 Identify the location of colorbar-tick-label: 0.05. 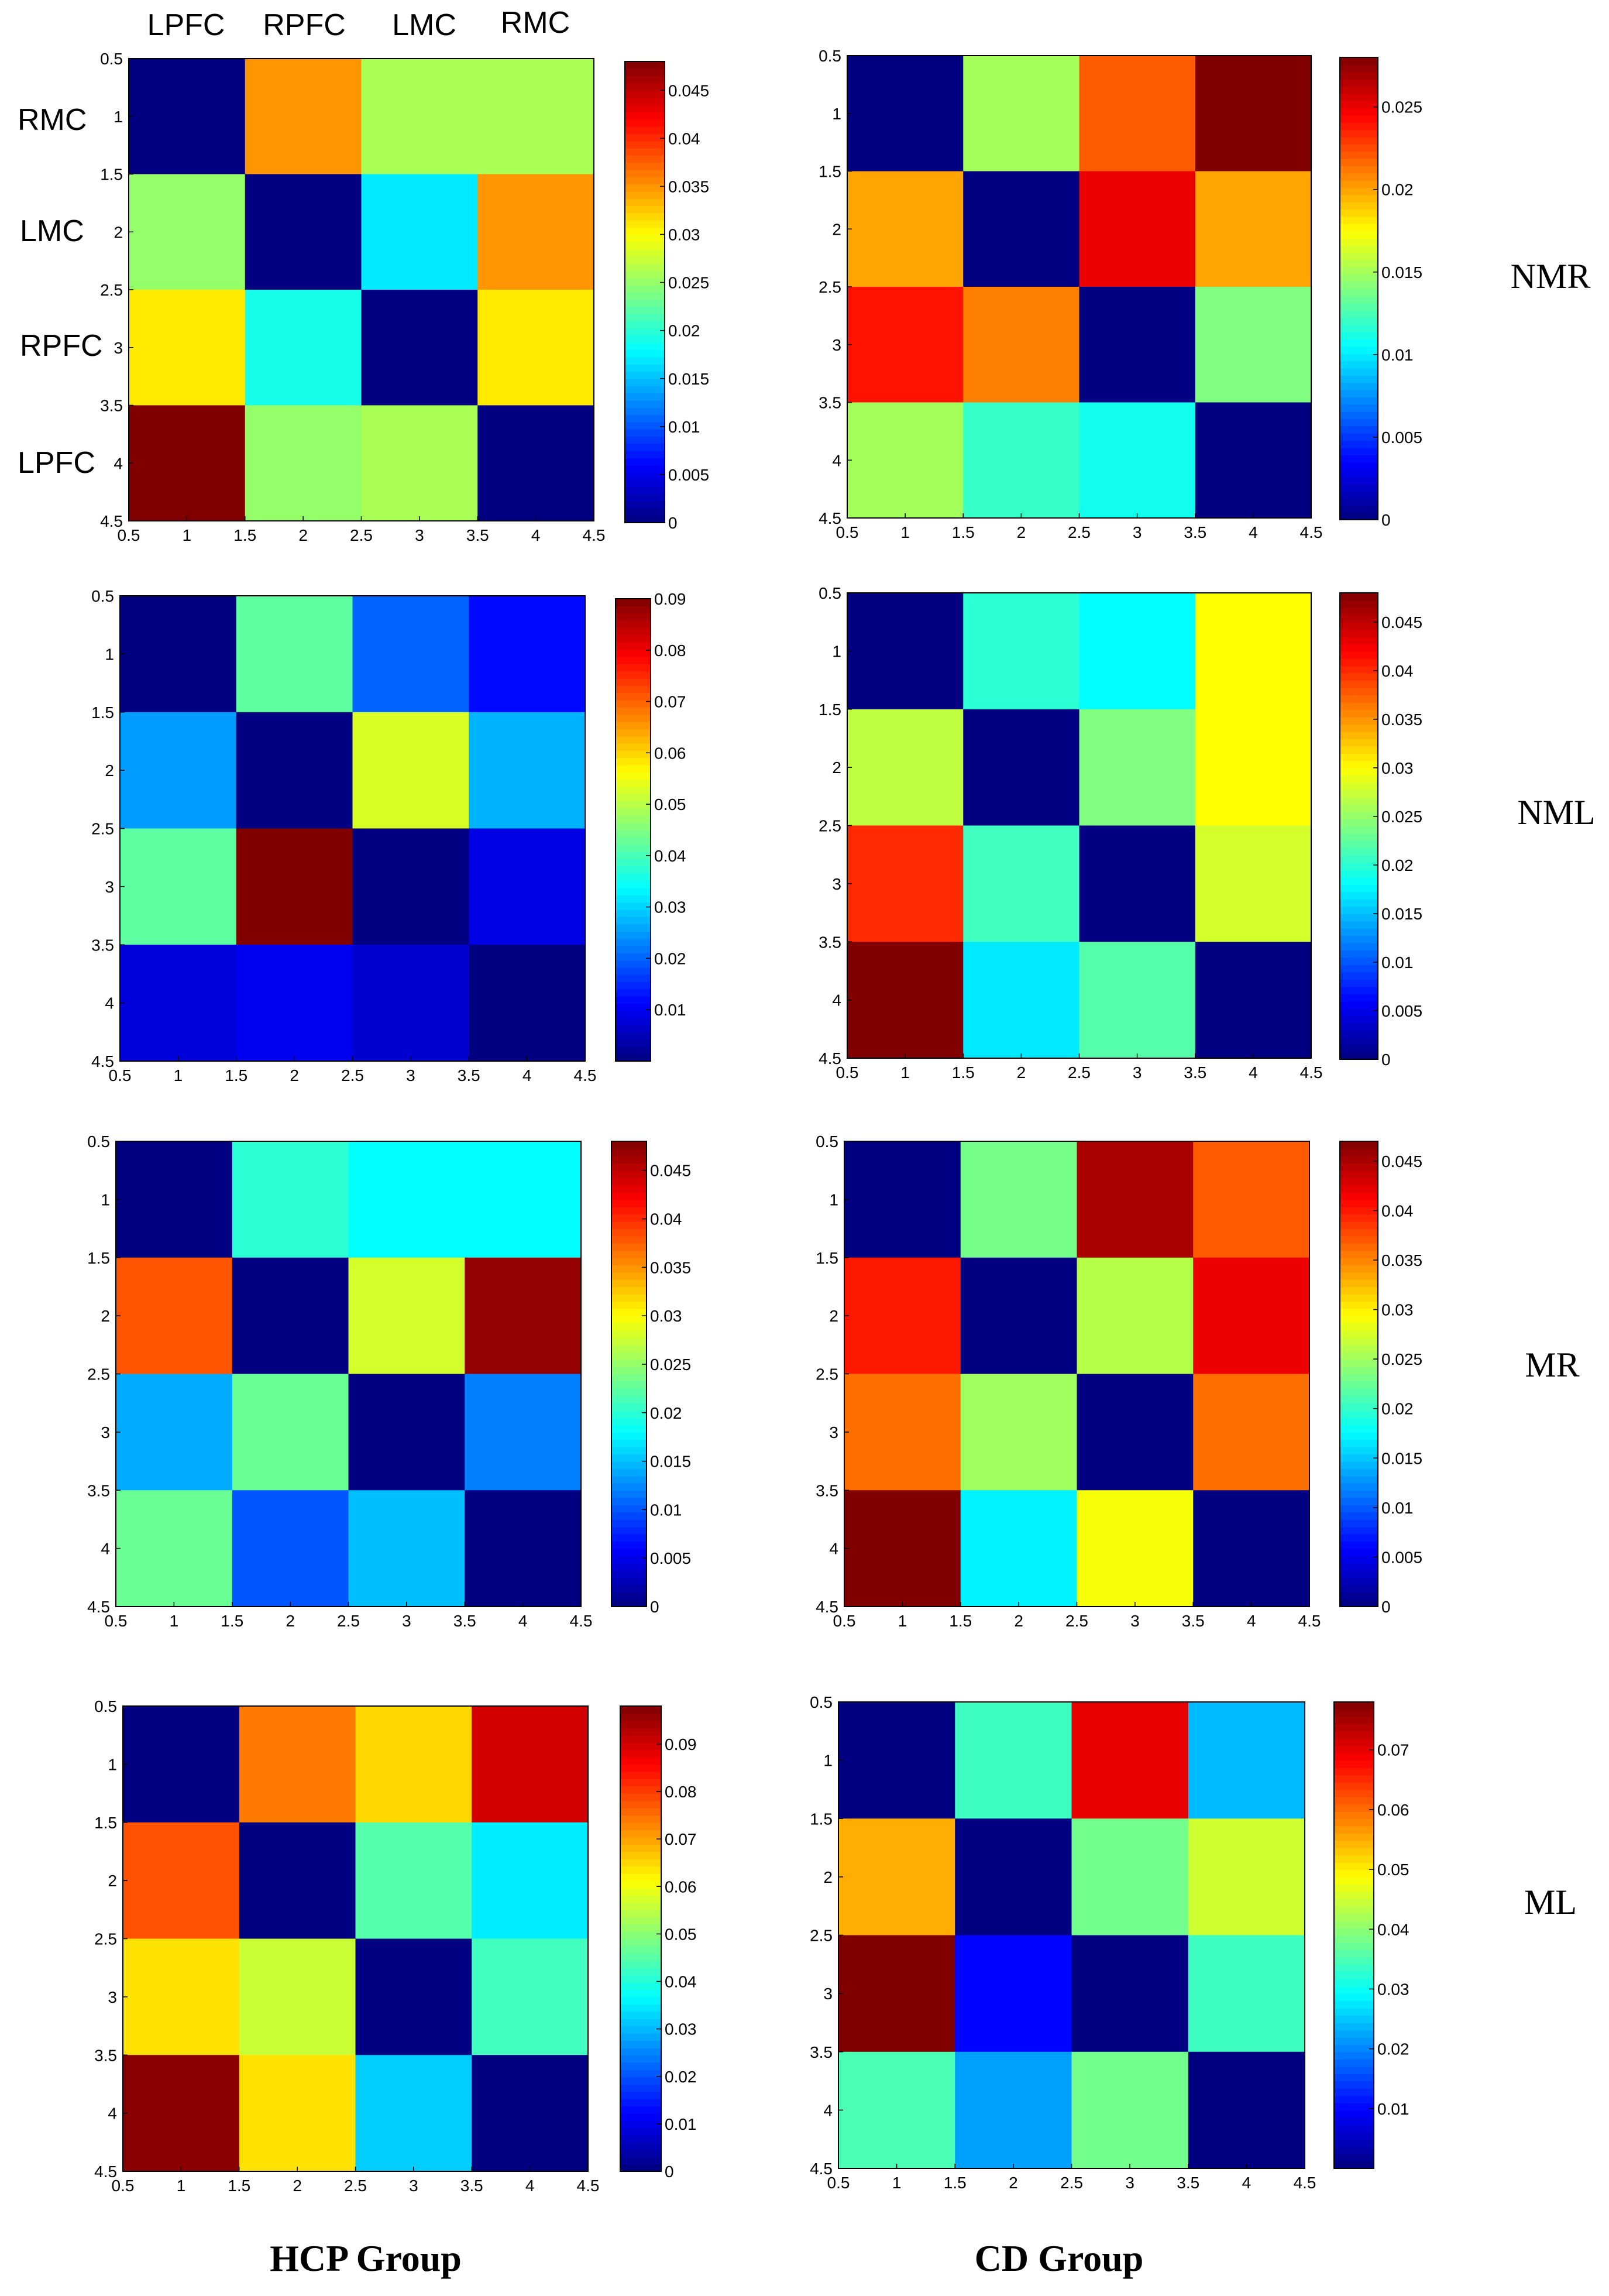
(1393, 1870).